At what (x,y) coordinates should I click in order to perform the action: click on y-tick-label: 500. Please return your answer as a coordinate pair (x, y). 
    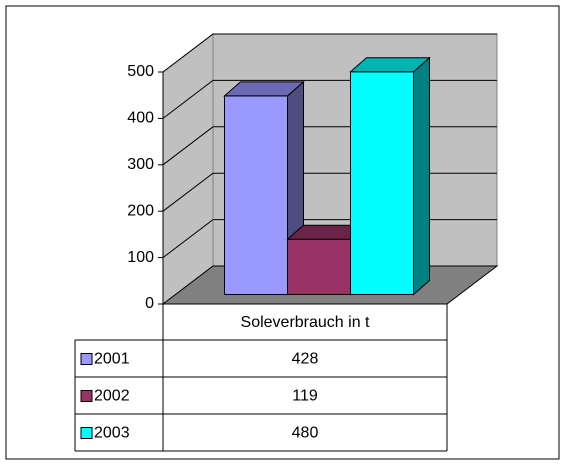
    Looking at the image, I should click on (140, 71).